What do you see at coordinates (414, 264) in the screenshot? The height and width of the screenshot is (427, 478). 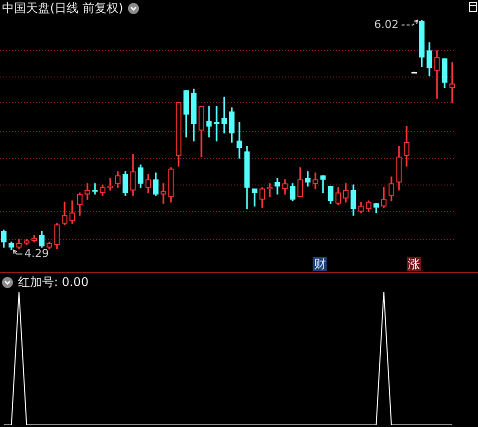 I see `text: 涨` at bounding box center [414, 264].